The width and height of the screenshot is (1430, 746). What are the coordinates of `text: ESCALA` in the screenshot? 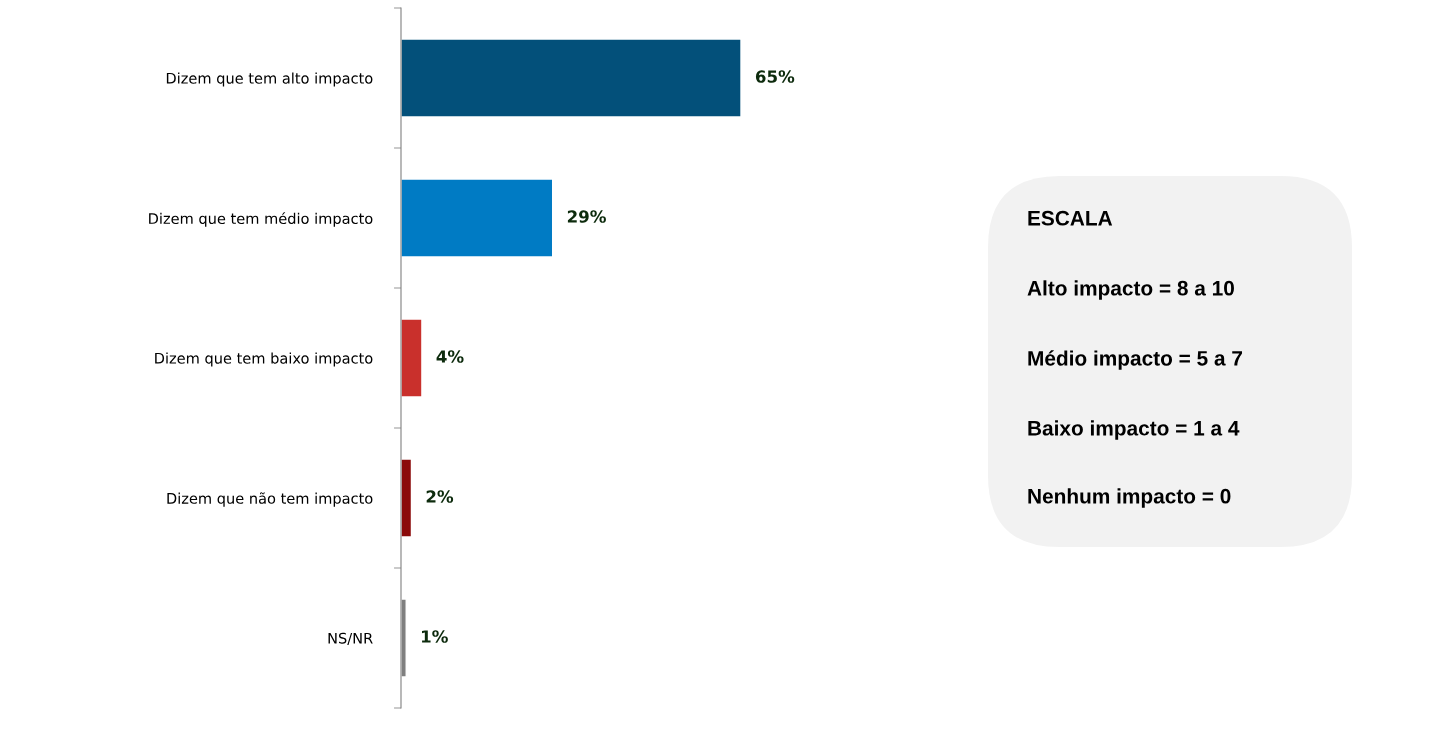 It's located at (1070, 218).